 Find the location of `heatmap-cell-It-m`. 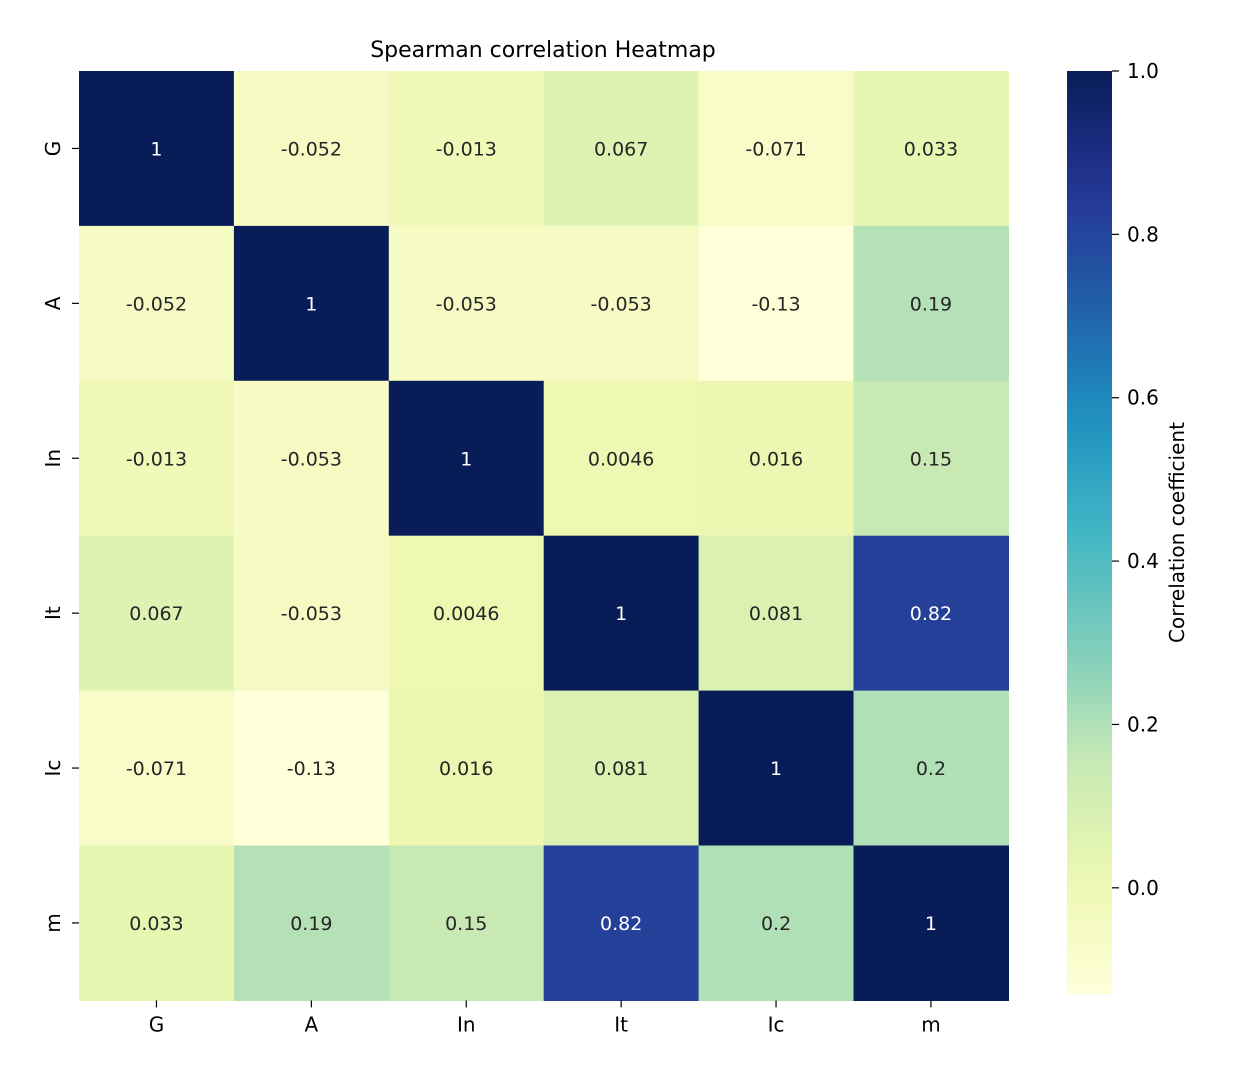

heatmap-cell-It-m is located at coordinates (931, 613).